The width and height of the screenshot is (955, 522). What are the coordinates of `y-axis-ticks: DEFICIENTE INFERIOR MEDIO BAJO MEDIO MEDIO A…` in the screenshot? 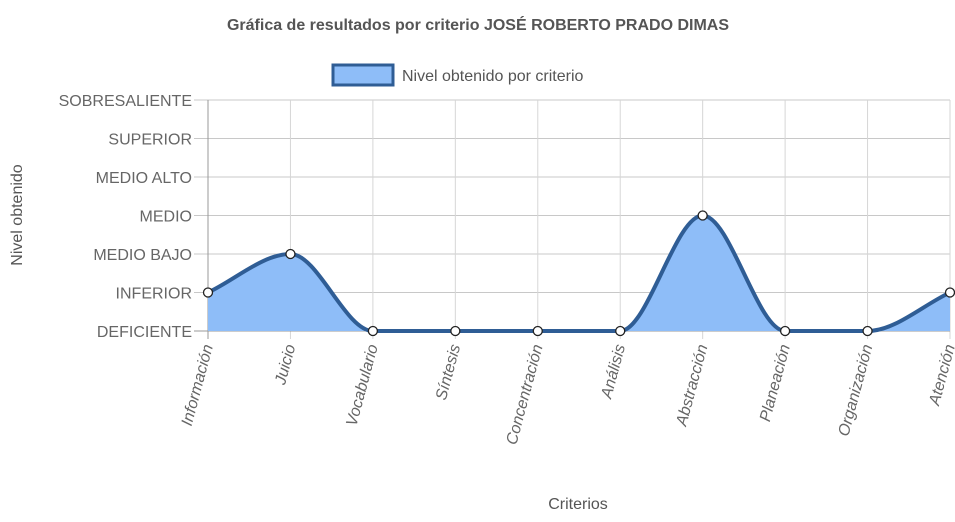 It's located at (125, 217).